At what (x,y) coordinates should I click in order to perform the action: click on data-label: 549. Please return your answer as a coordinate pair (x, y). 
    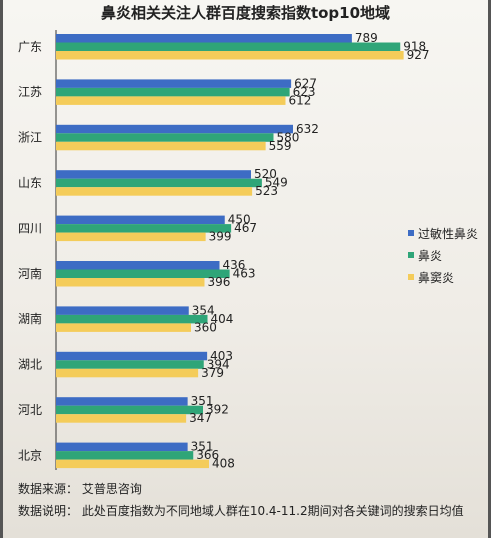
    Looking at the image, I should click on (276, 183).